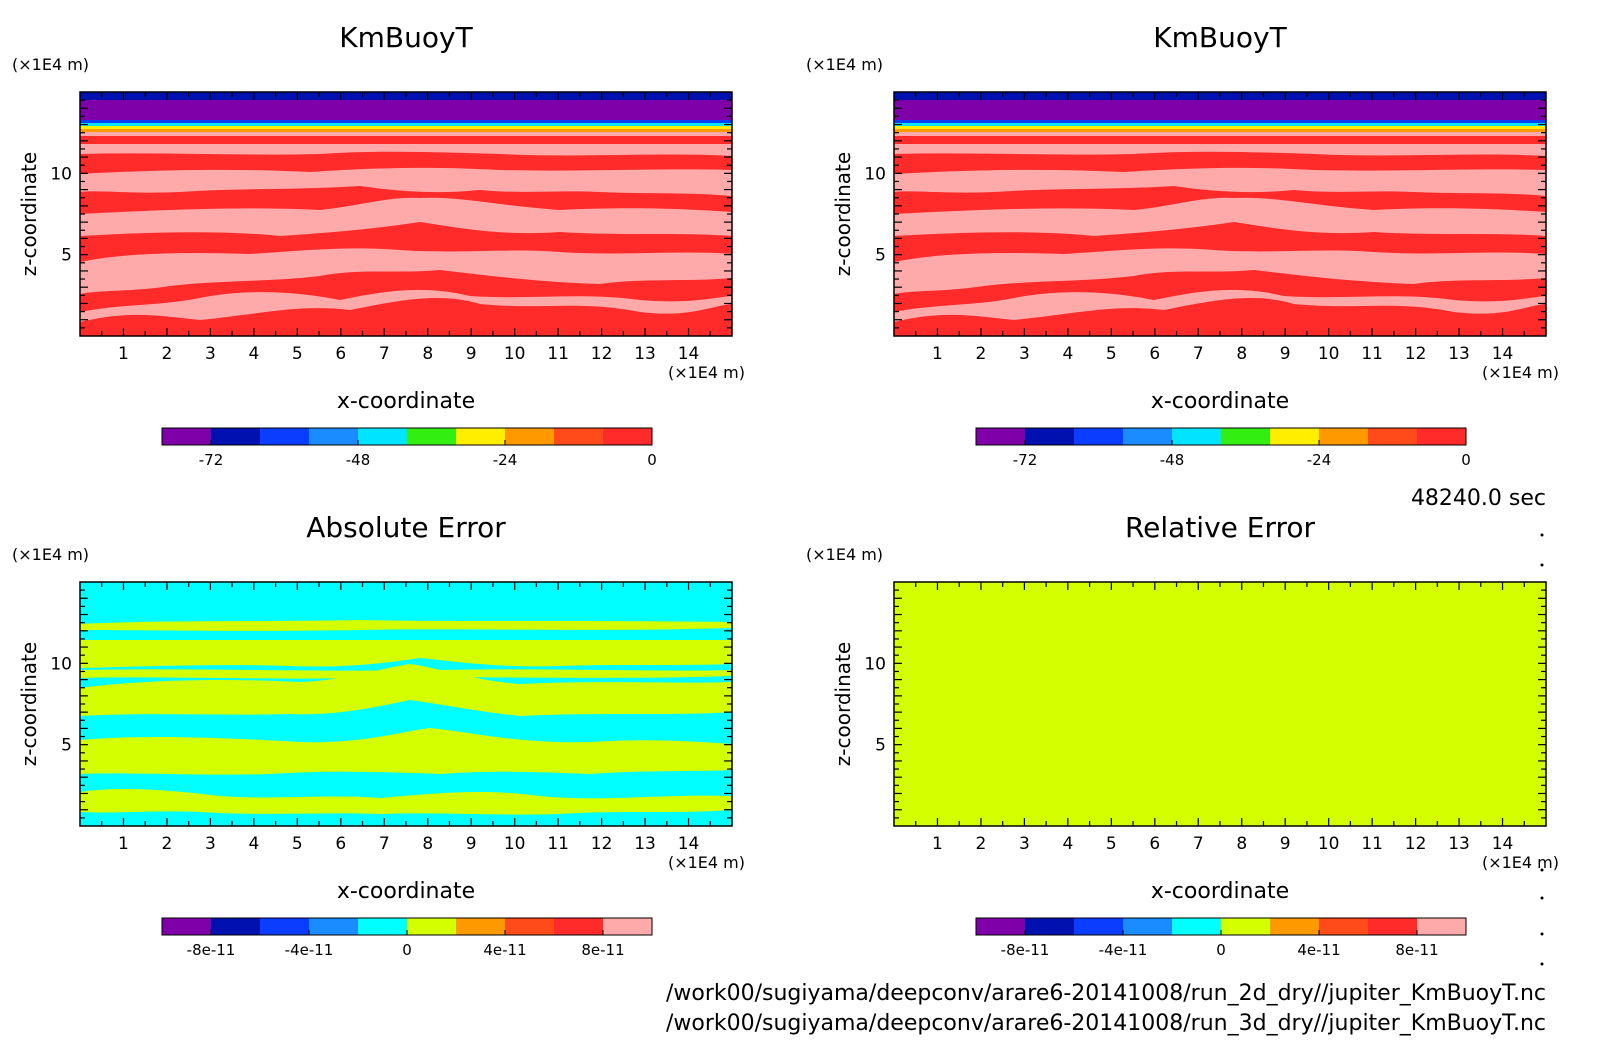 The width and height of the screenshot is (1604, 1054). Describe the element at coordinates (1416, 950) in the screenshot. I see `colorbar-label: 8e-11` at that location.